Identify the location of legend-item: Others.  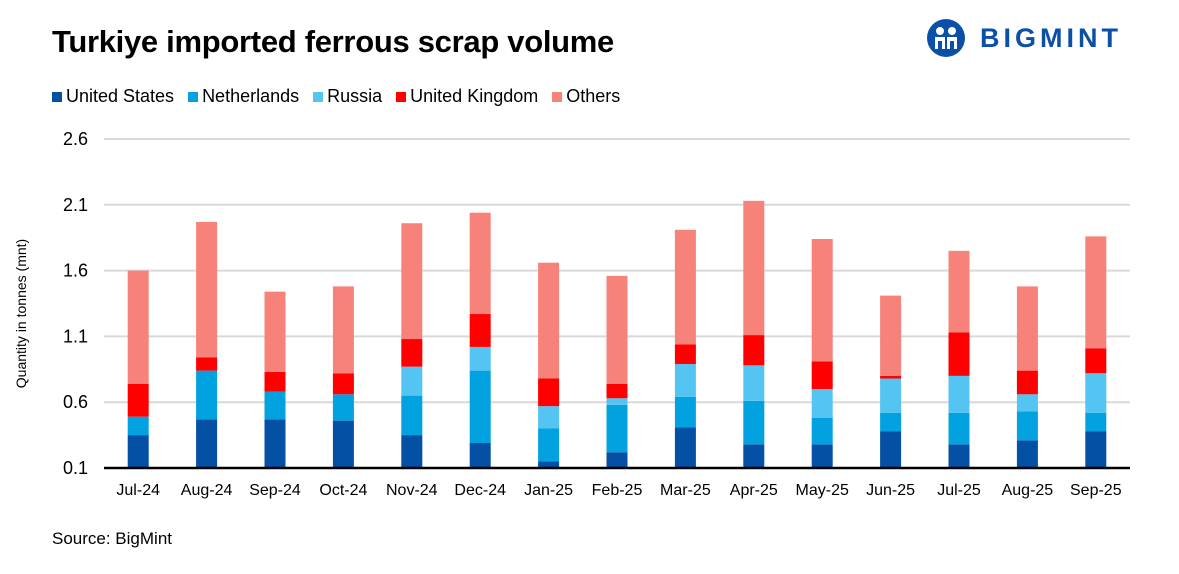
(586, 96).